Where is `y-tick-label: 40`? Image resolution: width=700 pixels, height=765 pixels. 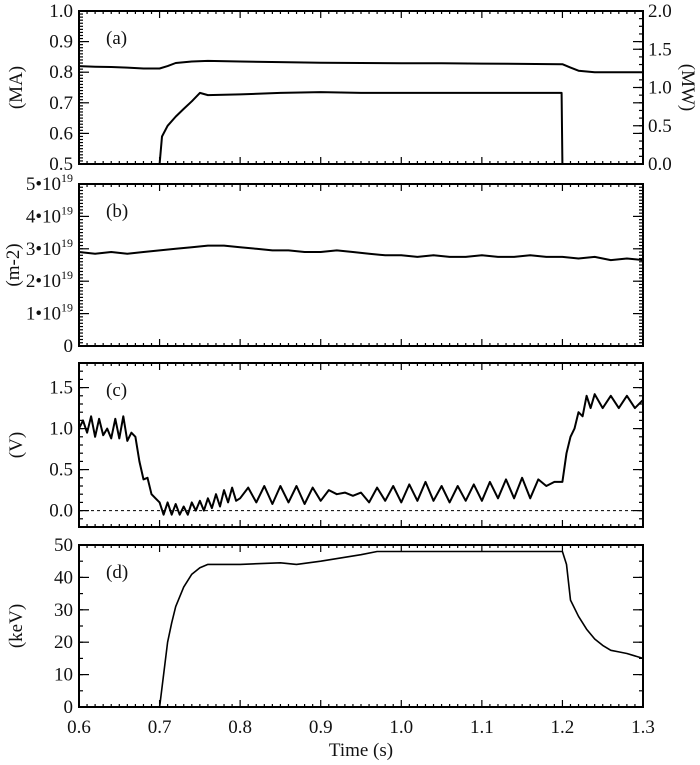
y-tick-label: 40 is located at coordinates (63, 577).